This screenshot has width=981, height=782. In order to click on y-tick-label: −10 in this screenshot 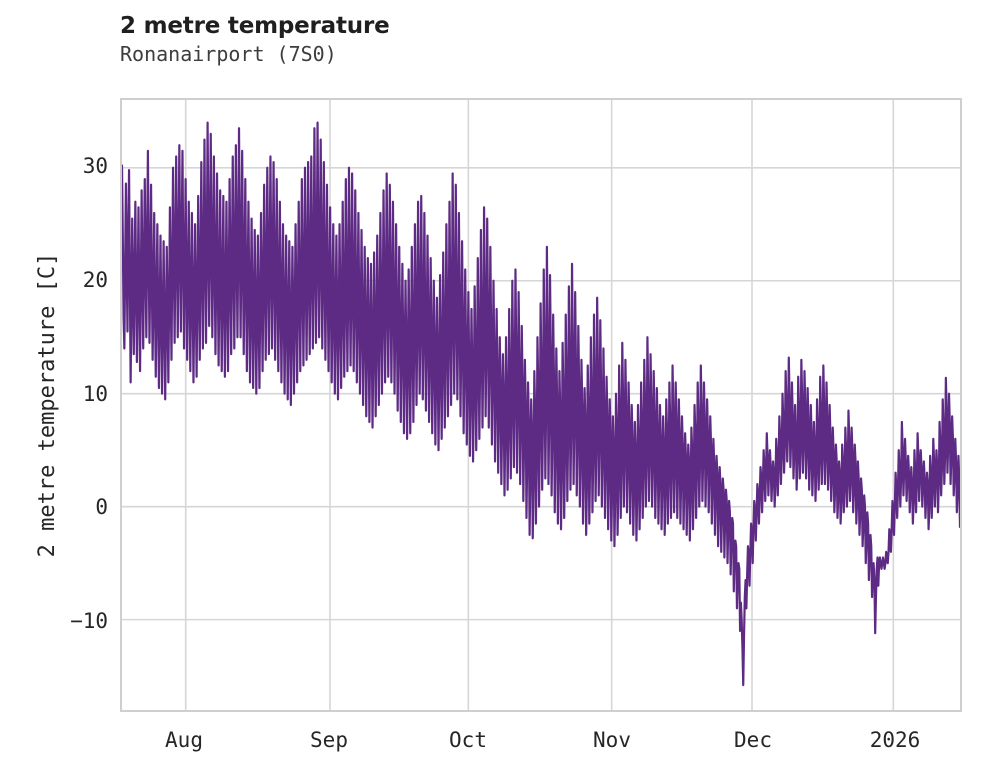, I will do `click(89, 621)`.